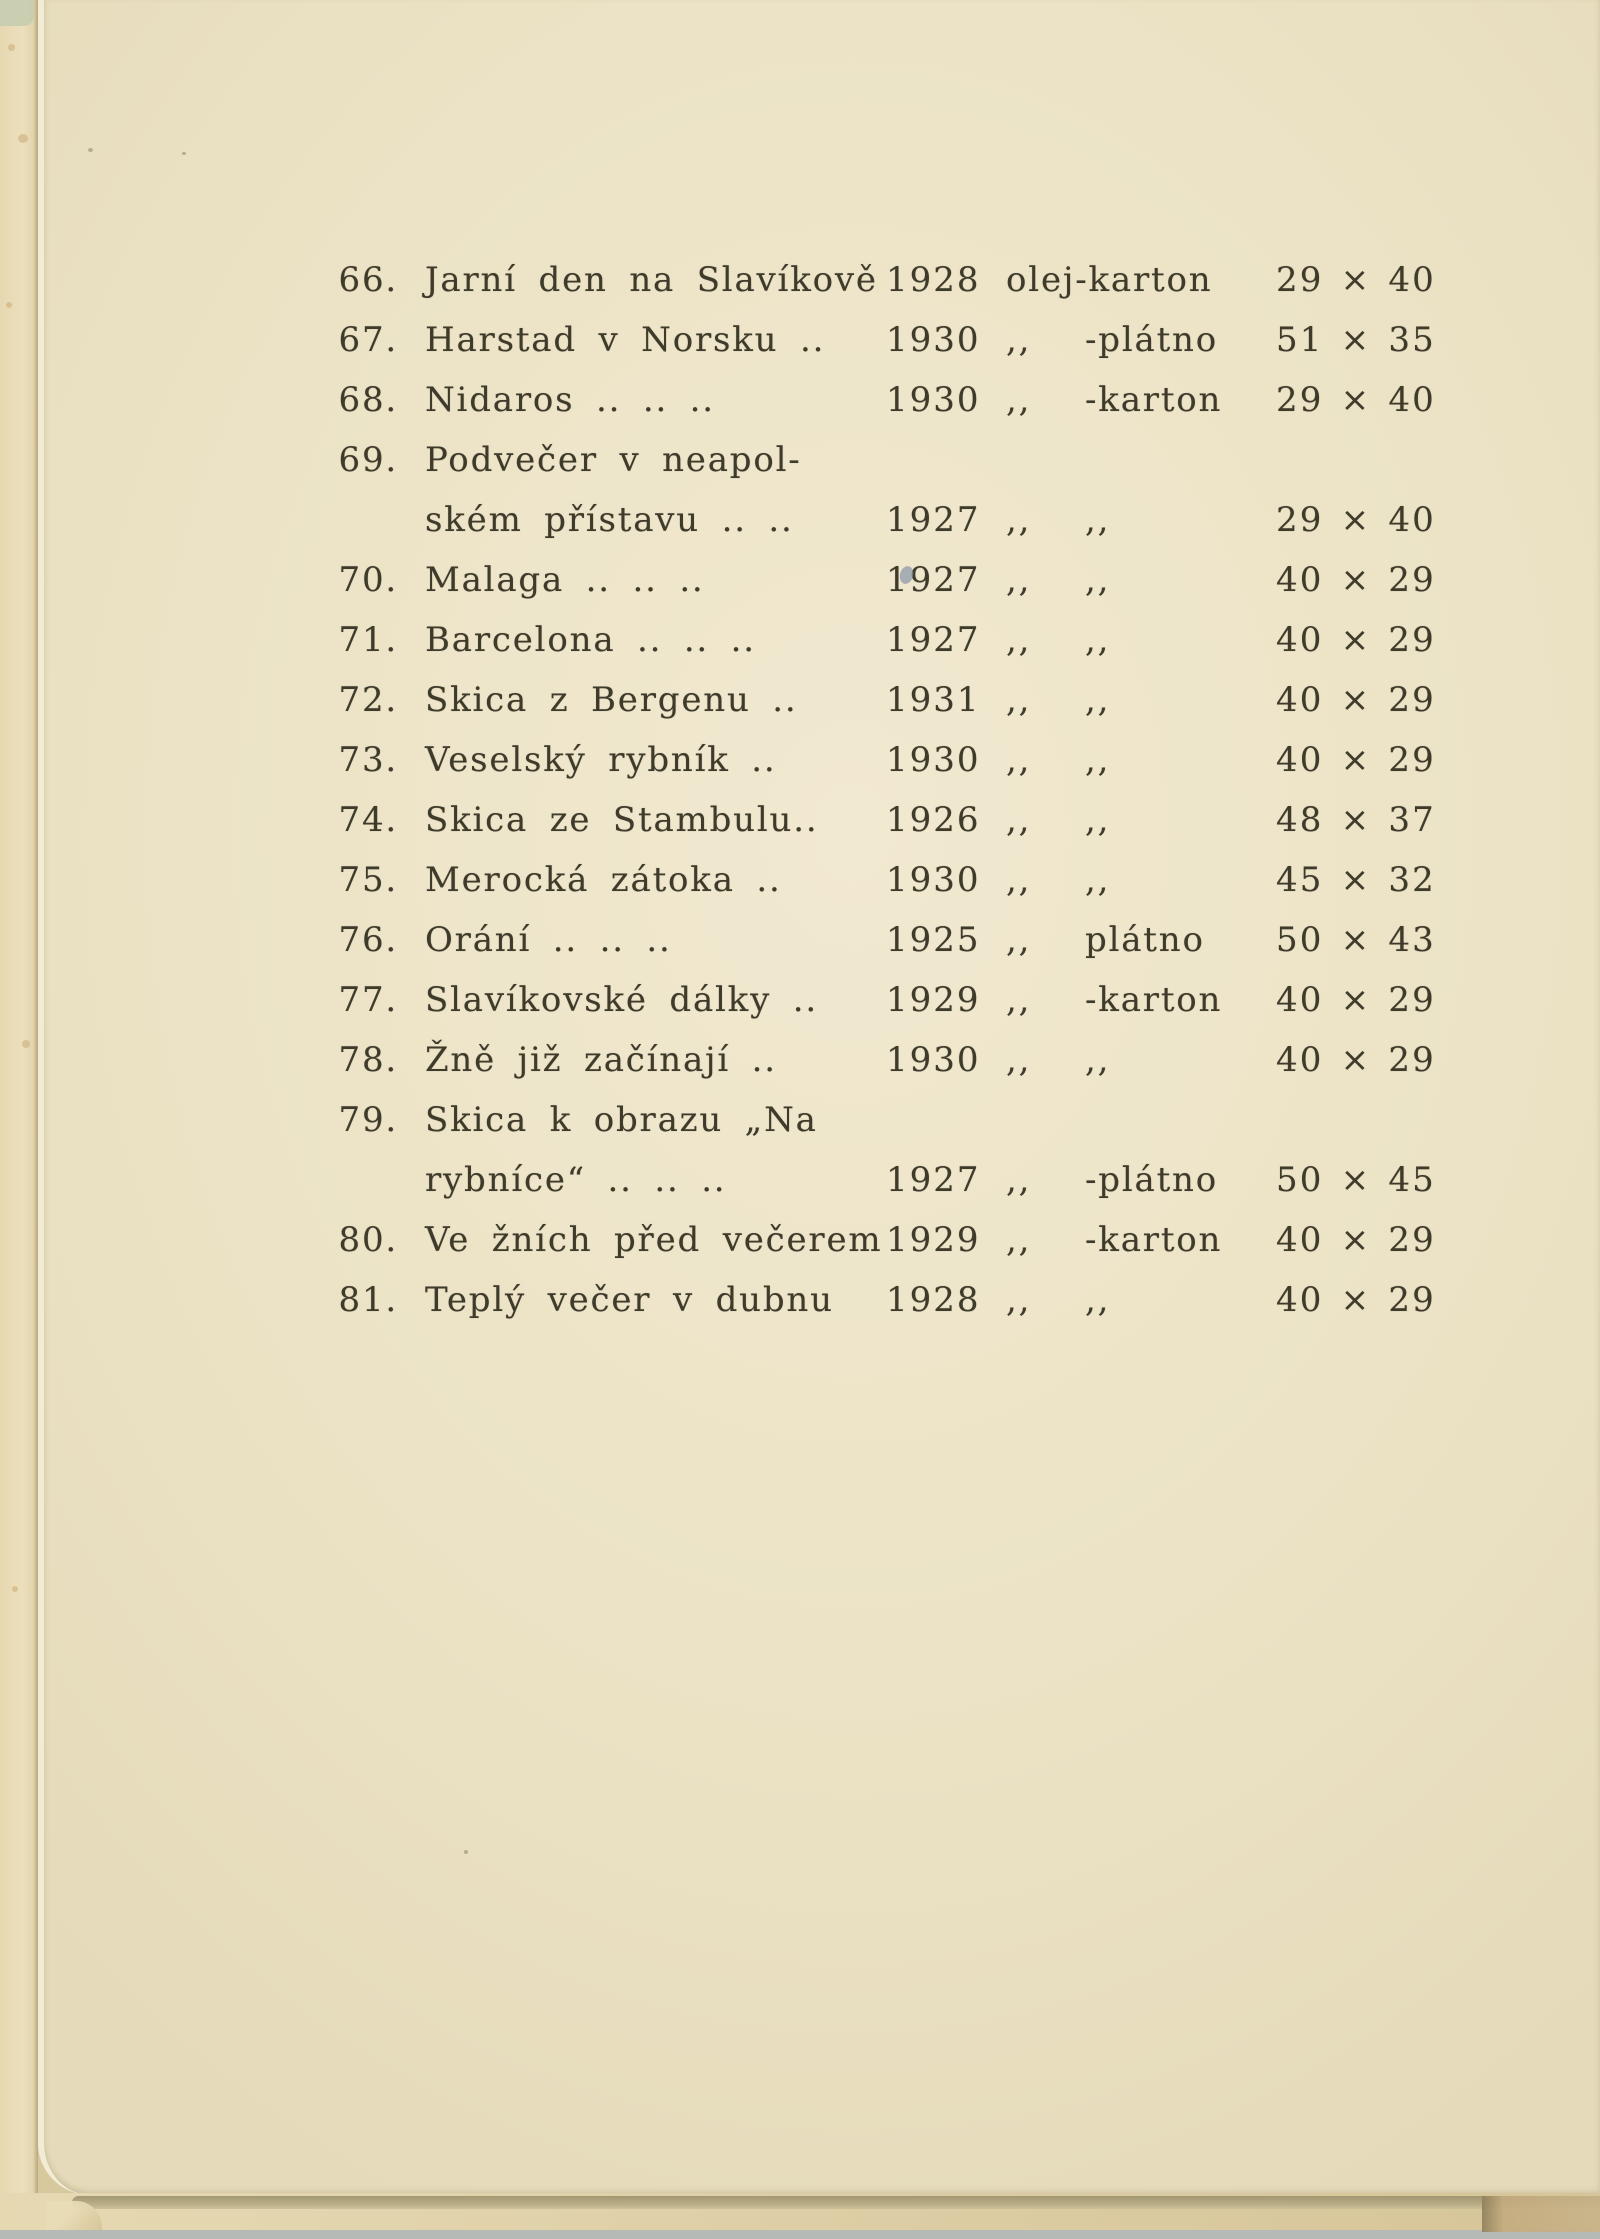  I want to click on entry-year: 1925, so click(933, 940).